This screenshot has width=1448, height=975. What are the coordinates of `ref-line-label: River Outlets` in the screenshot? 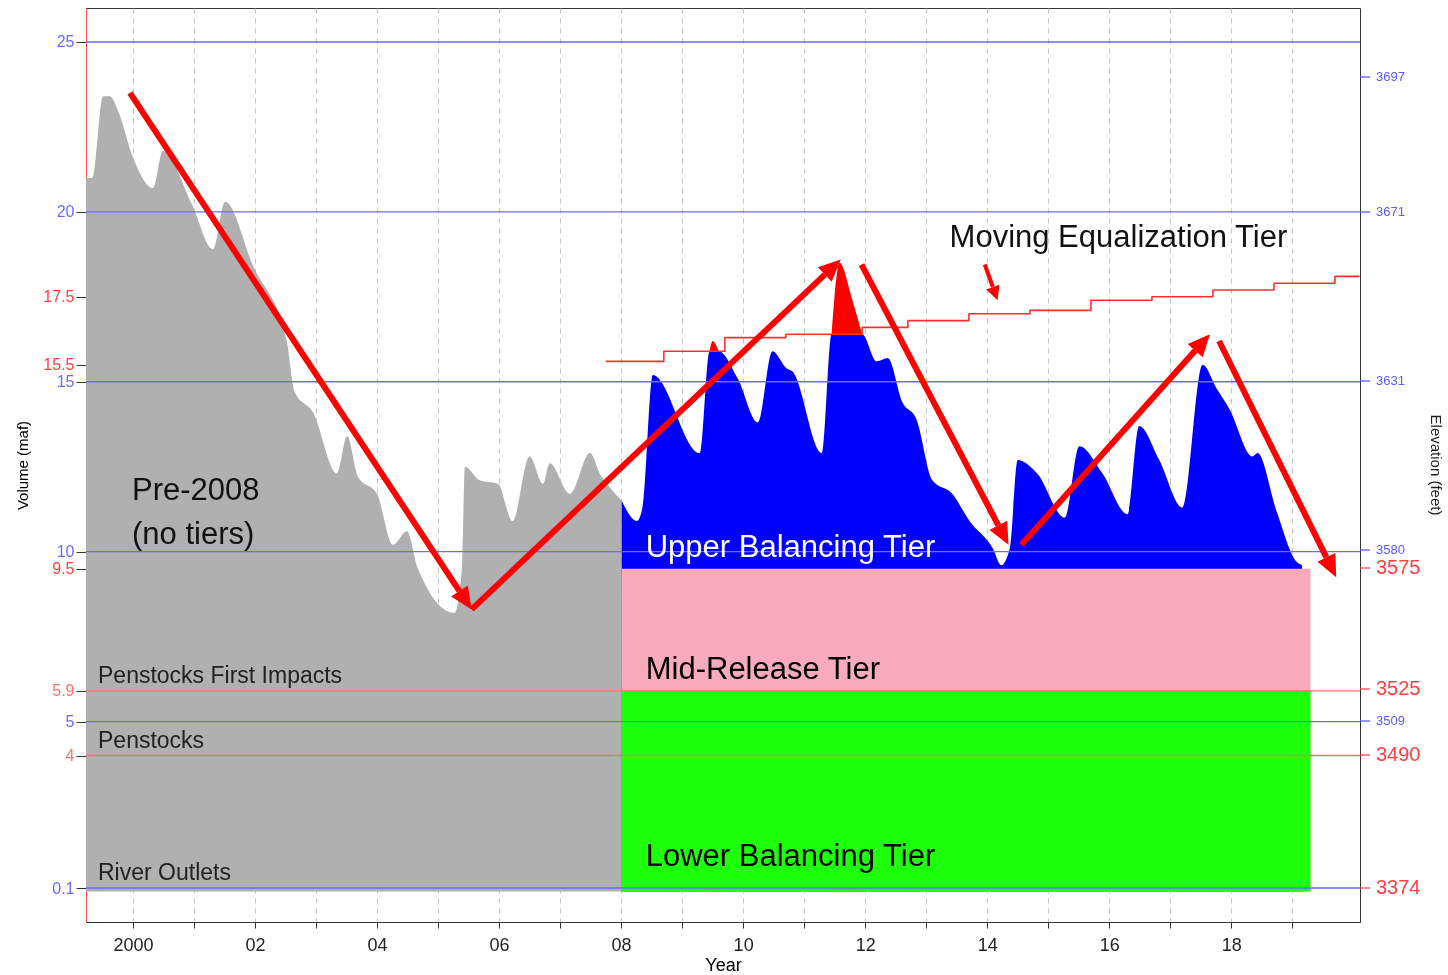 It's located at (164, 872).